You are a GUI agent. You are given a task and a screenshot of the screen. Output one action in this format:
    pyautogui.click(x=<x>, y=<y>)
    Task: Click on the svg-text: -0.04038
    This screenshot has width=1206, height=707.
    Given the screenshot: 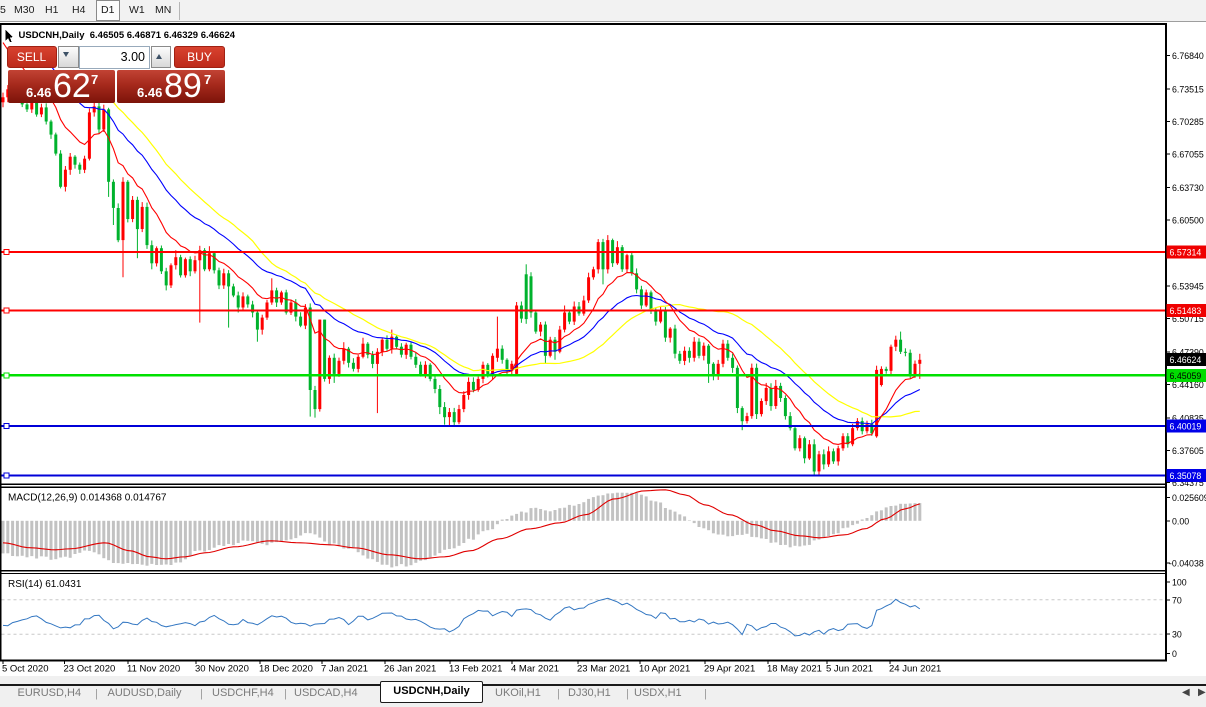 What is the action you would take?
    pyautogui.click(x=1186, y=563)
    